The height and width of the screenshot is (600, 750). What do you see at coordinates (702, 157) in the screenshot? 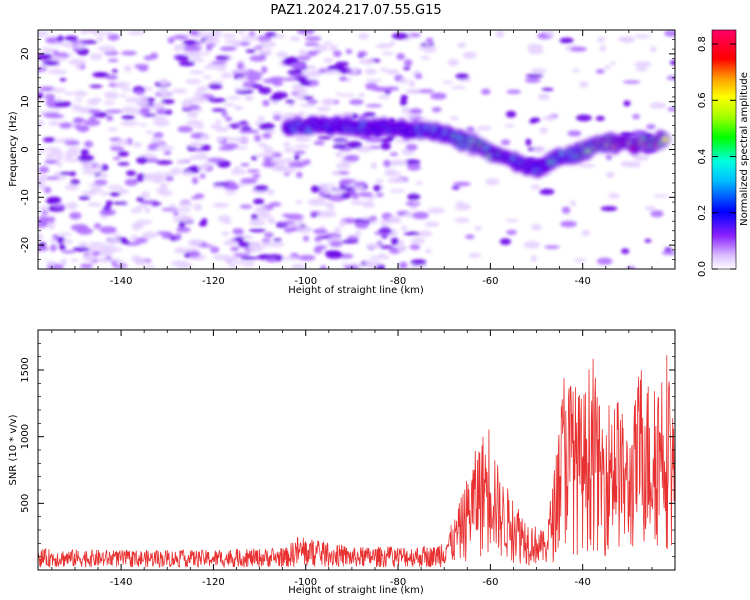
I see `colorbar-tick-label: 0.4` at bounding box center [702, 157].